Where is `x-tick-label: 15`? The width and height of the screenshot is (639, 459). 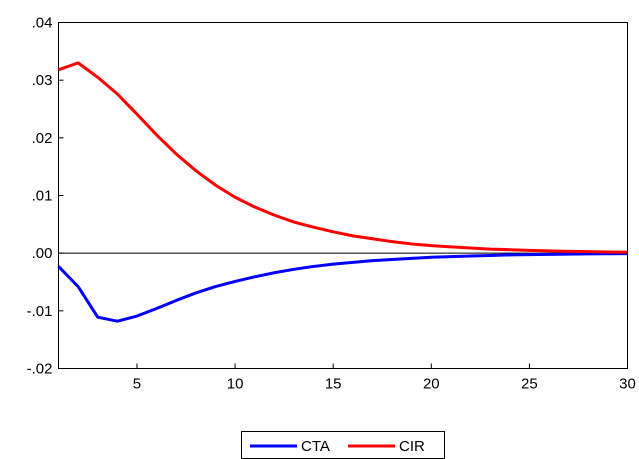
x-tick-label: 15 is located at coordinates (333, 384).